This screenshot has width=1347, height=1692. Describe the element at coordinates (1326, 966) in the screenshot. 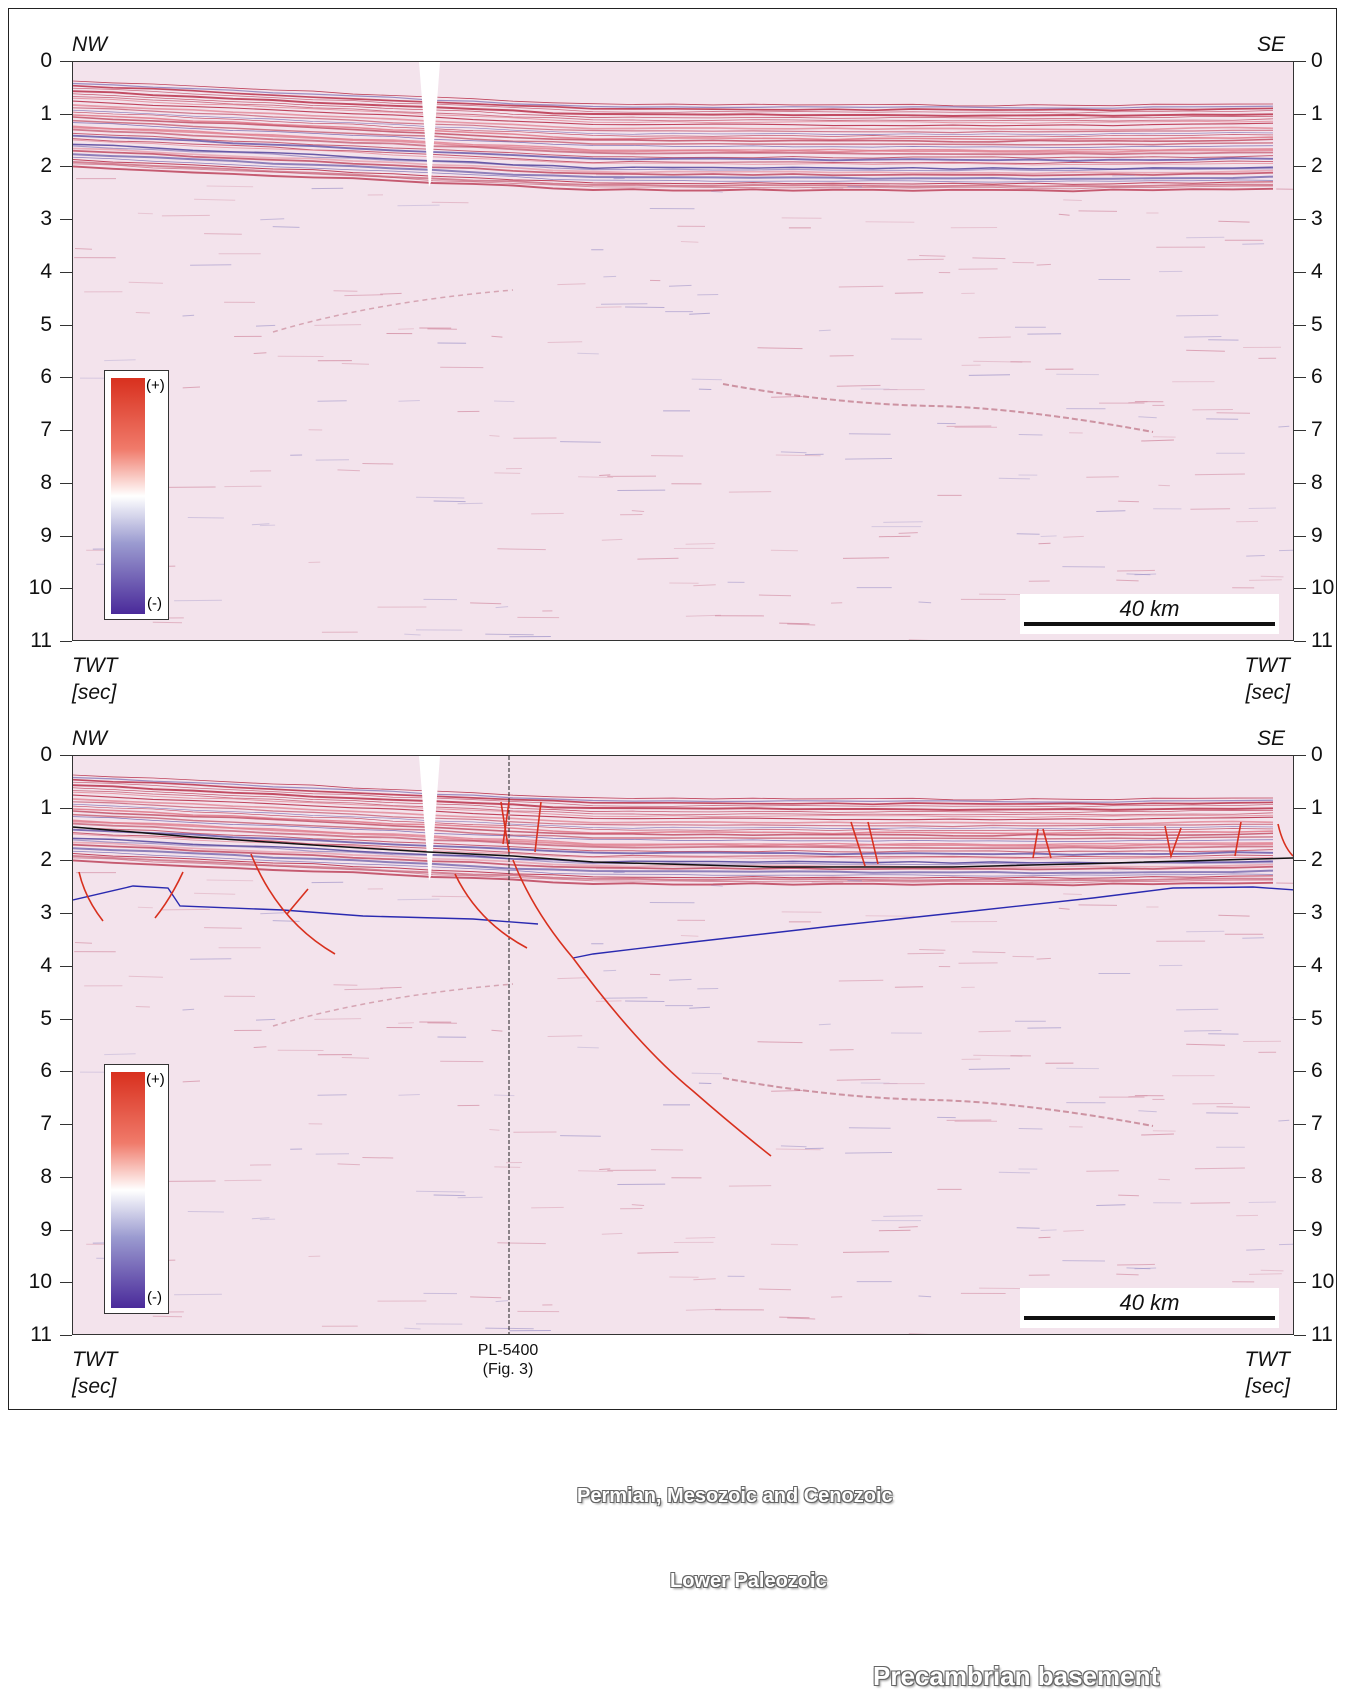

I see `y-tick-label: 4` at that location.